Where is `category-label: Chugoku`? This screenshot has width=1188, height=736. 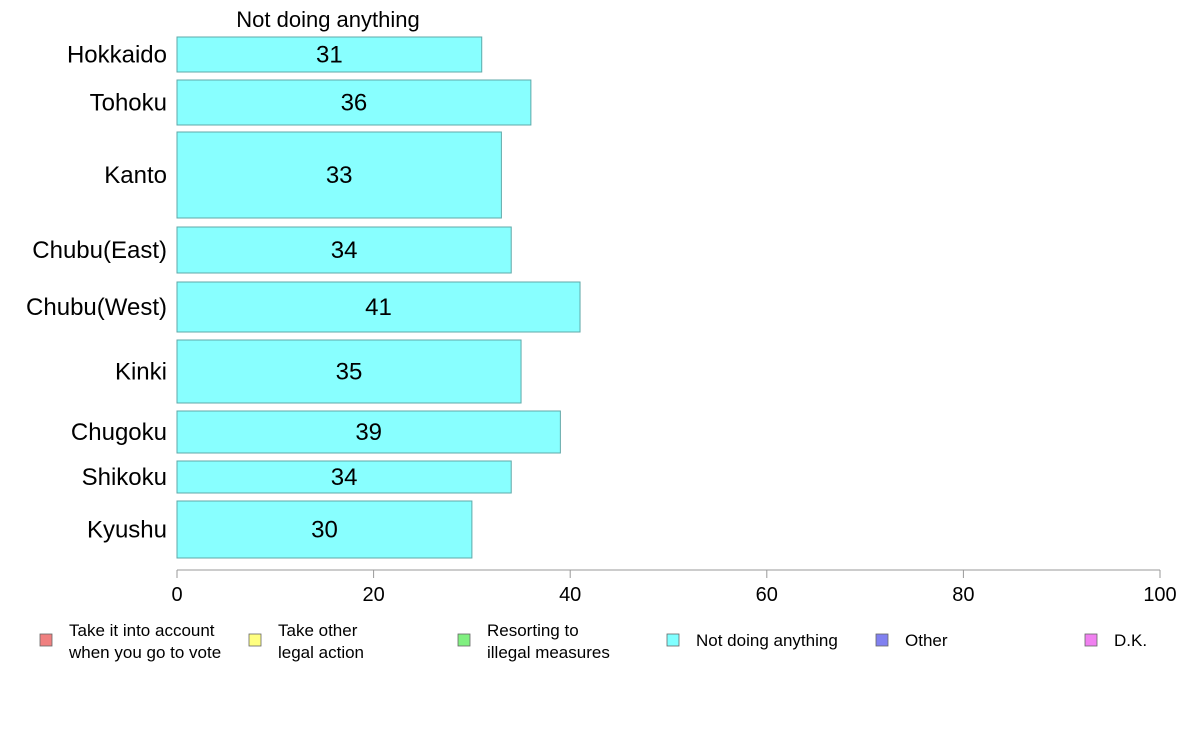 category-label: Chugoku is located at coordinates (119, 432).